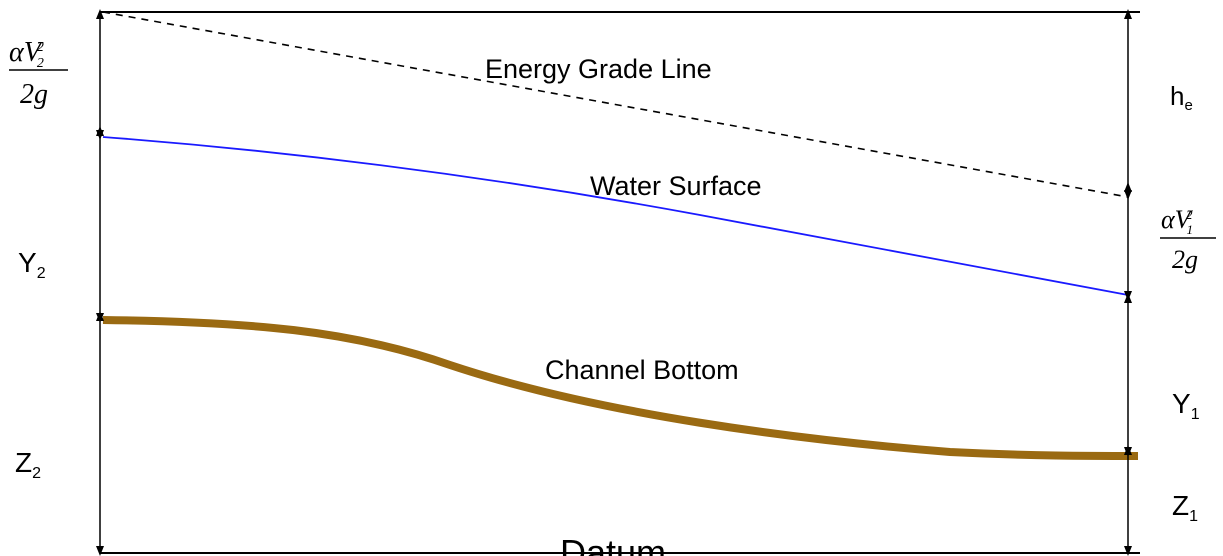  I want to click on elevation-2-base: Z, so click(23, 462).